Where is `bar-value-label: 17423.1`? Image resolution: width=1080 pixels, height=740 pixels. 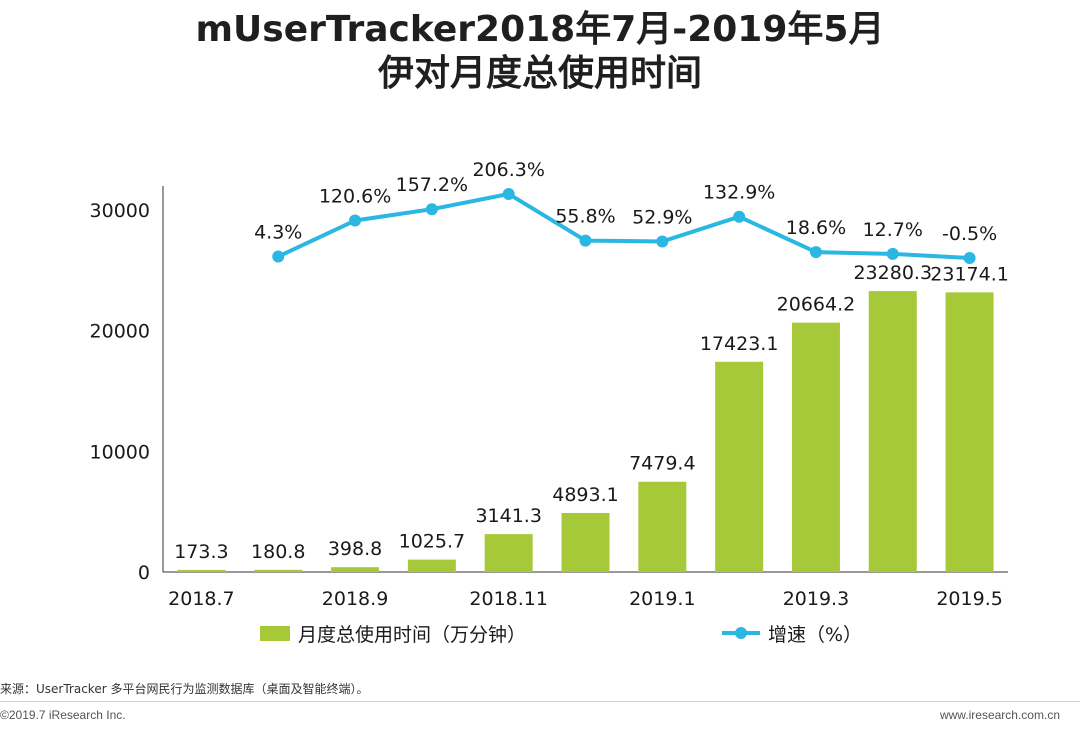 bar-value-label: 17423.1 is located at coordinates (739, 344).